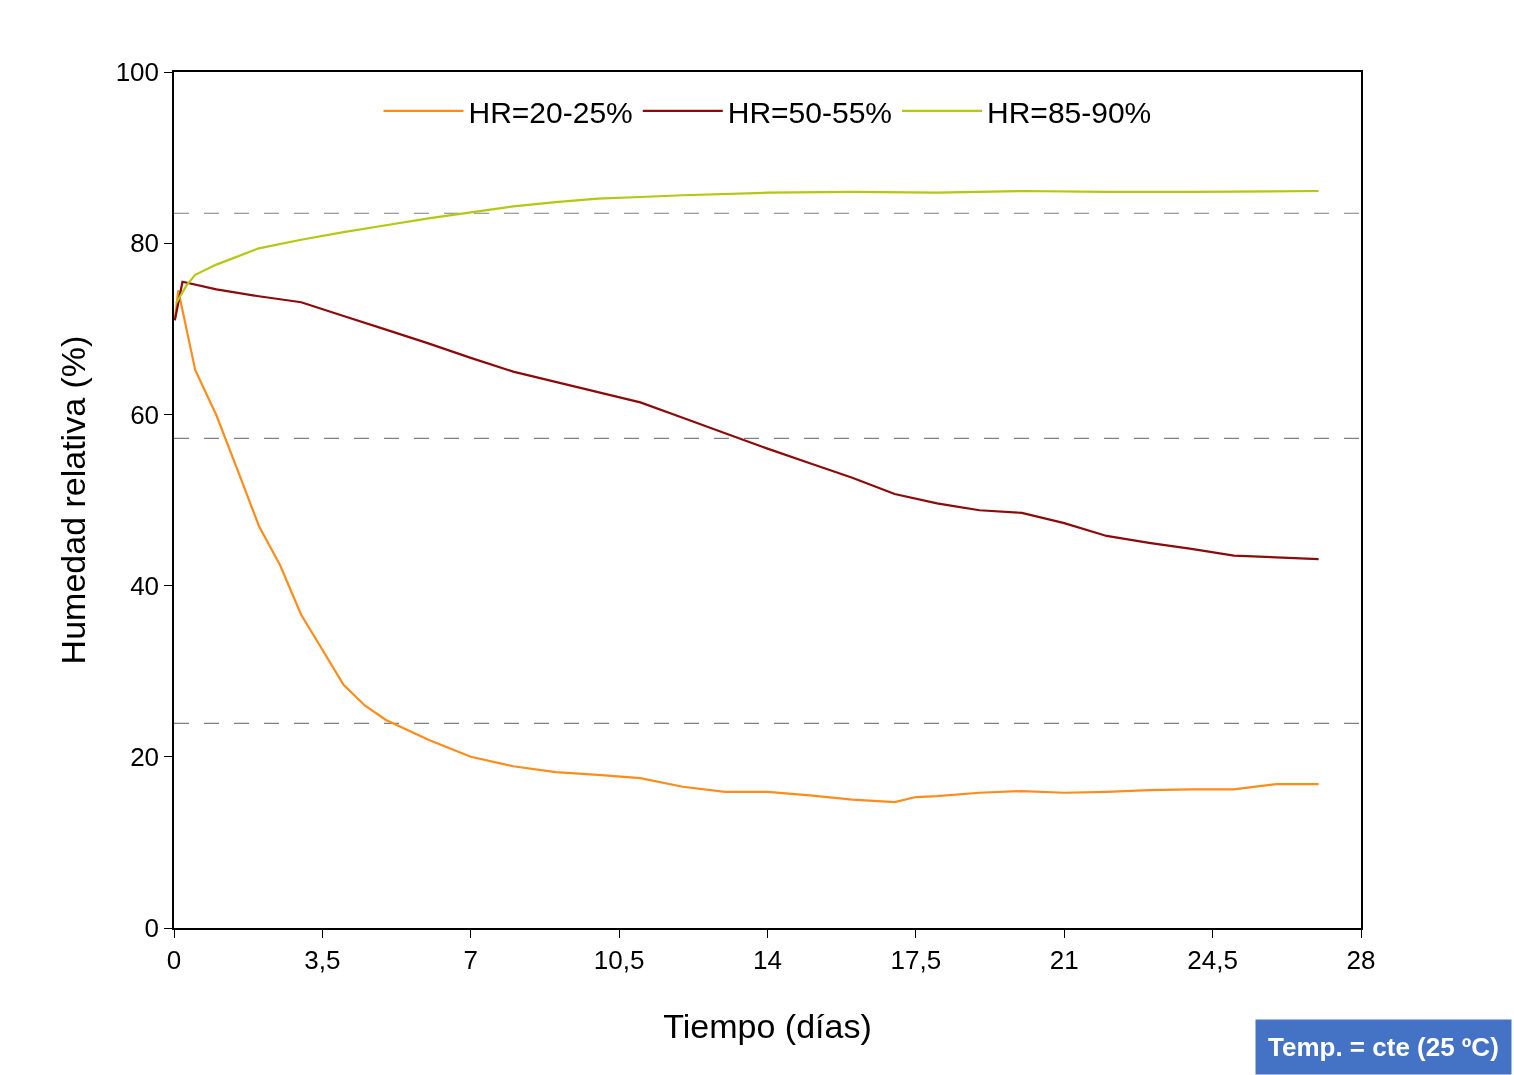  I want to click on y-tick-label: 60, so click(145, 414).